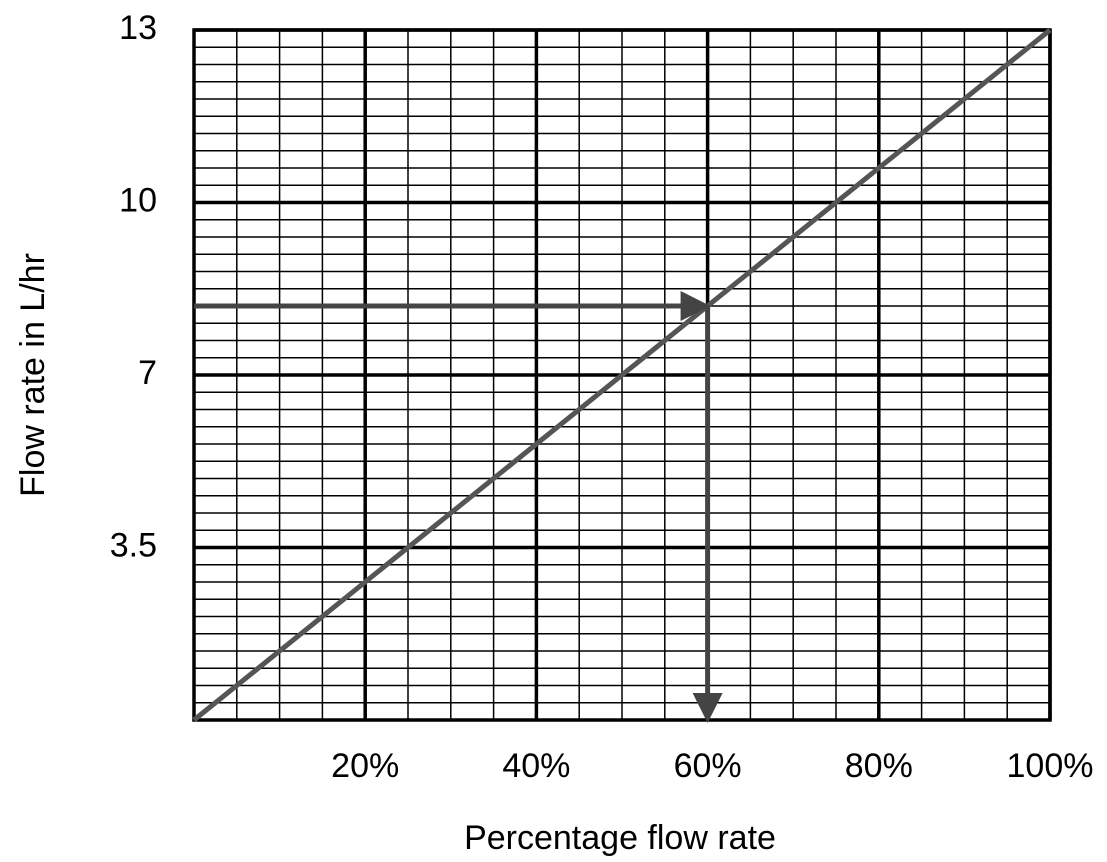 Image resolution: width=1107 pixels, height=862 pixels. What do you see at coordinates (147, 373) in the screenshot?
I see `y-tick-label: 7` at bounding box center [147, 373].